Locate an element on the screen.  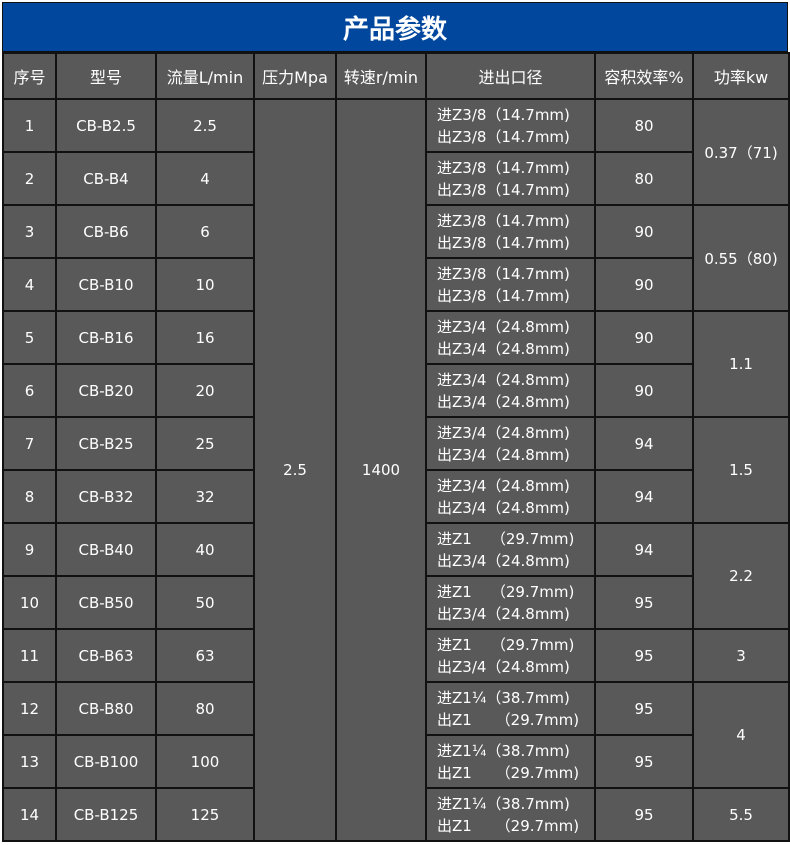
cell-no: 6 is located at coordinates (29, 390).